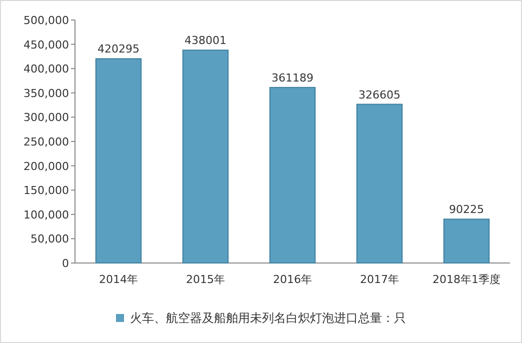  What do you see at coordinates (46, 45) in the screenshot?
I see `y-tick-label: 450,000` at bounding box center [46, 45].